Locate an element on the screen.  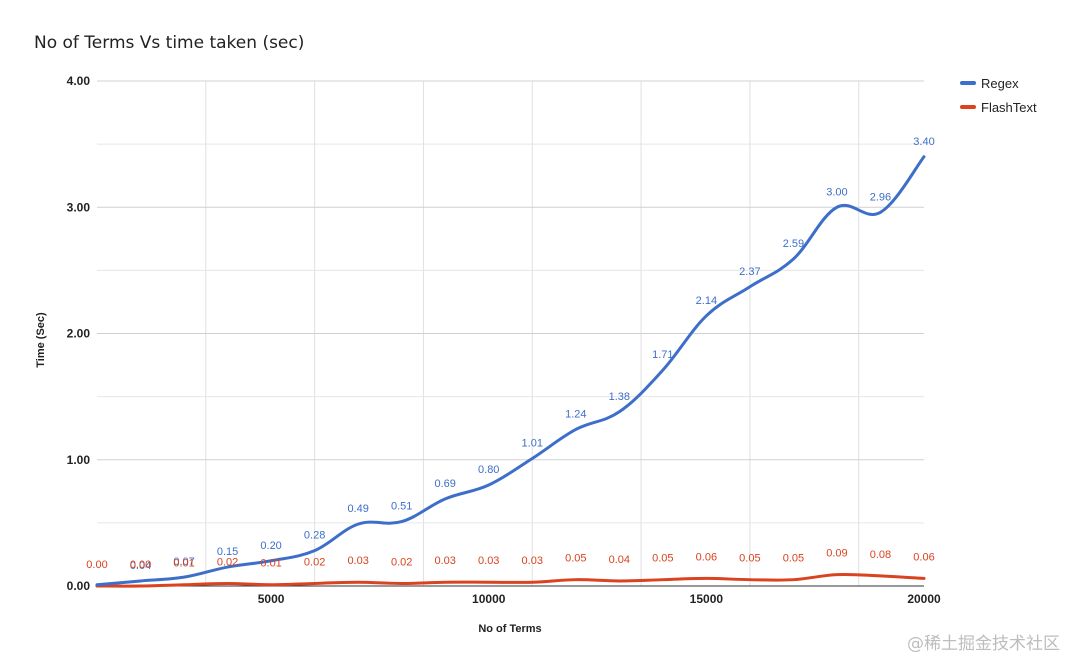
x-tick-label: 10000 is located at coordinates (489, 599).